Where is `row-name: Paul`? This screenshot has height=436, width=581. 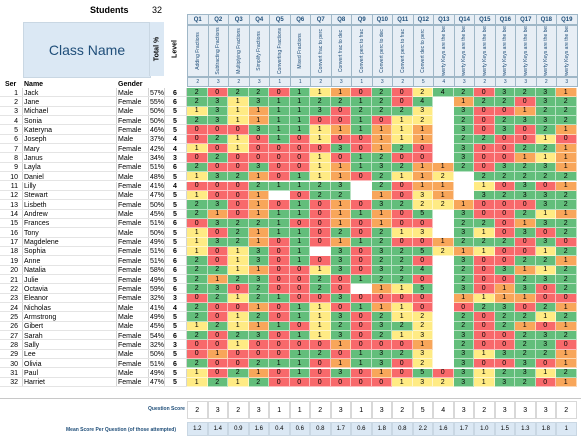
row-name: Paul is located at coordinates (31, 373).